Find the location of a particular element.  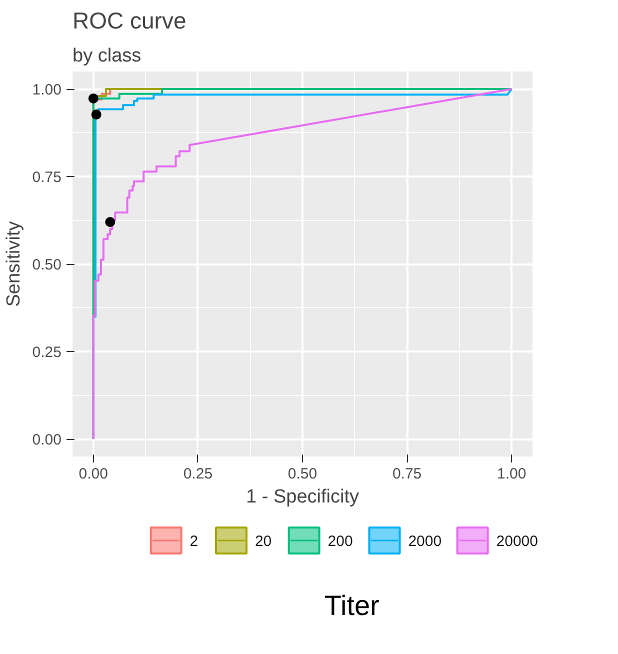

chart-title: ROC curve is located at coordinates (129, 21).